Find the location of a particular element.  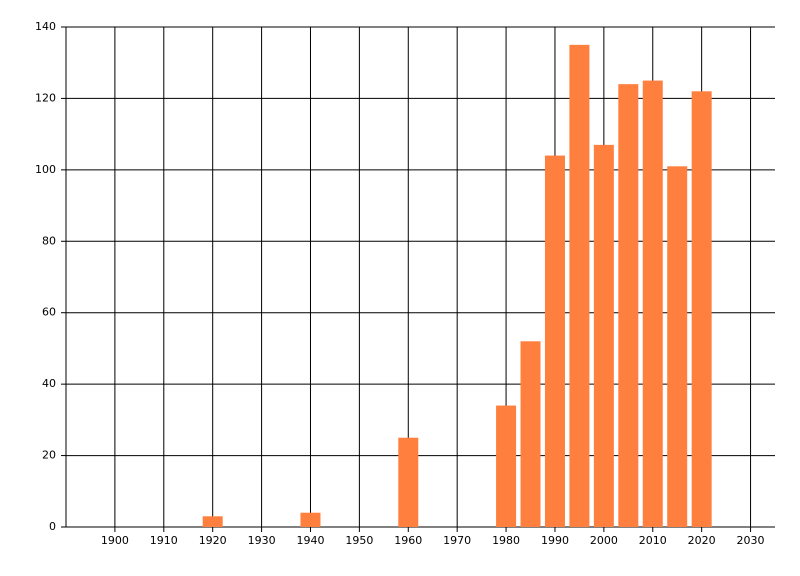

y-tick-label: 20 is located at coordinates (49, 455).